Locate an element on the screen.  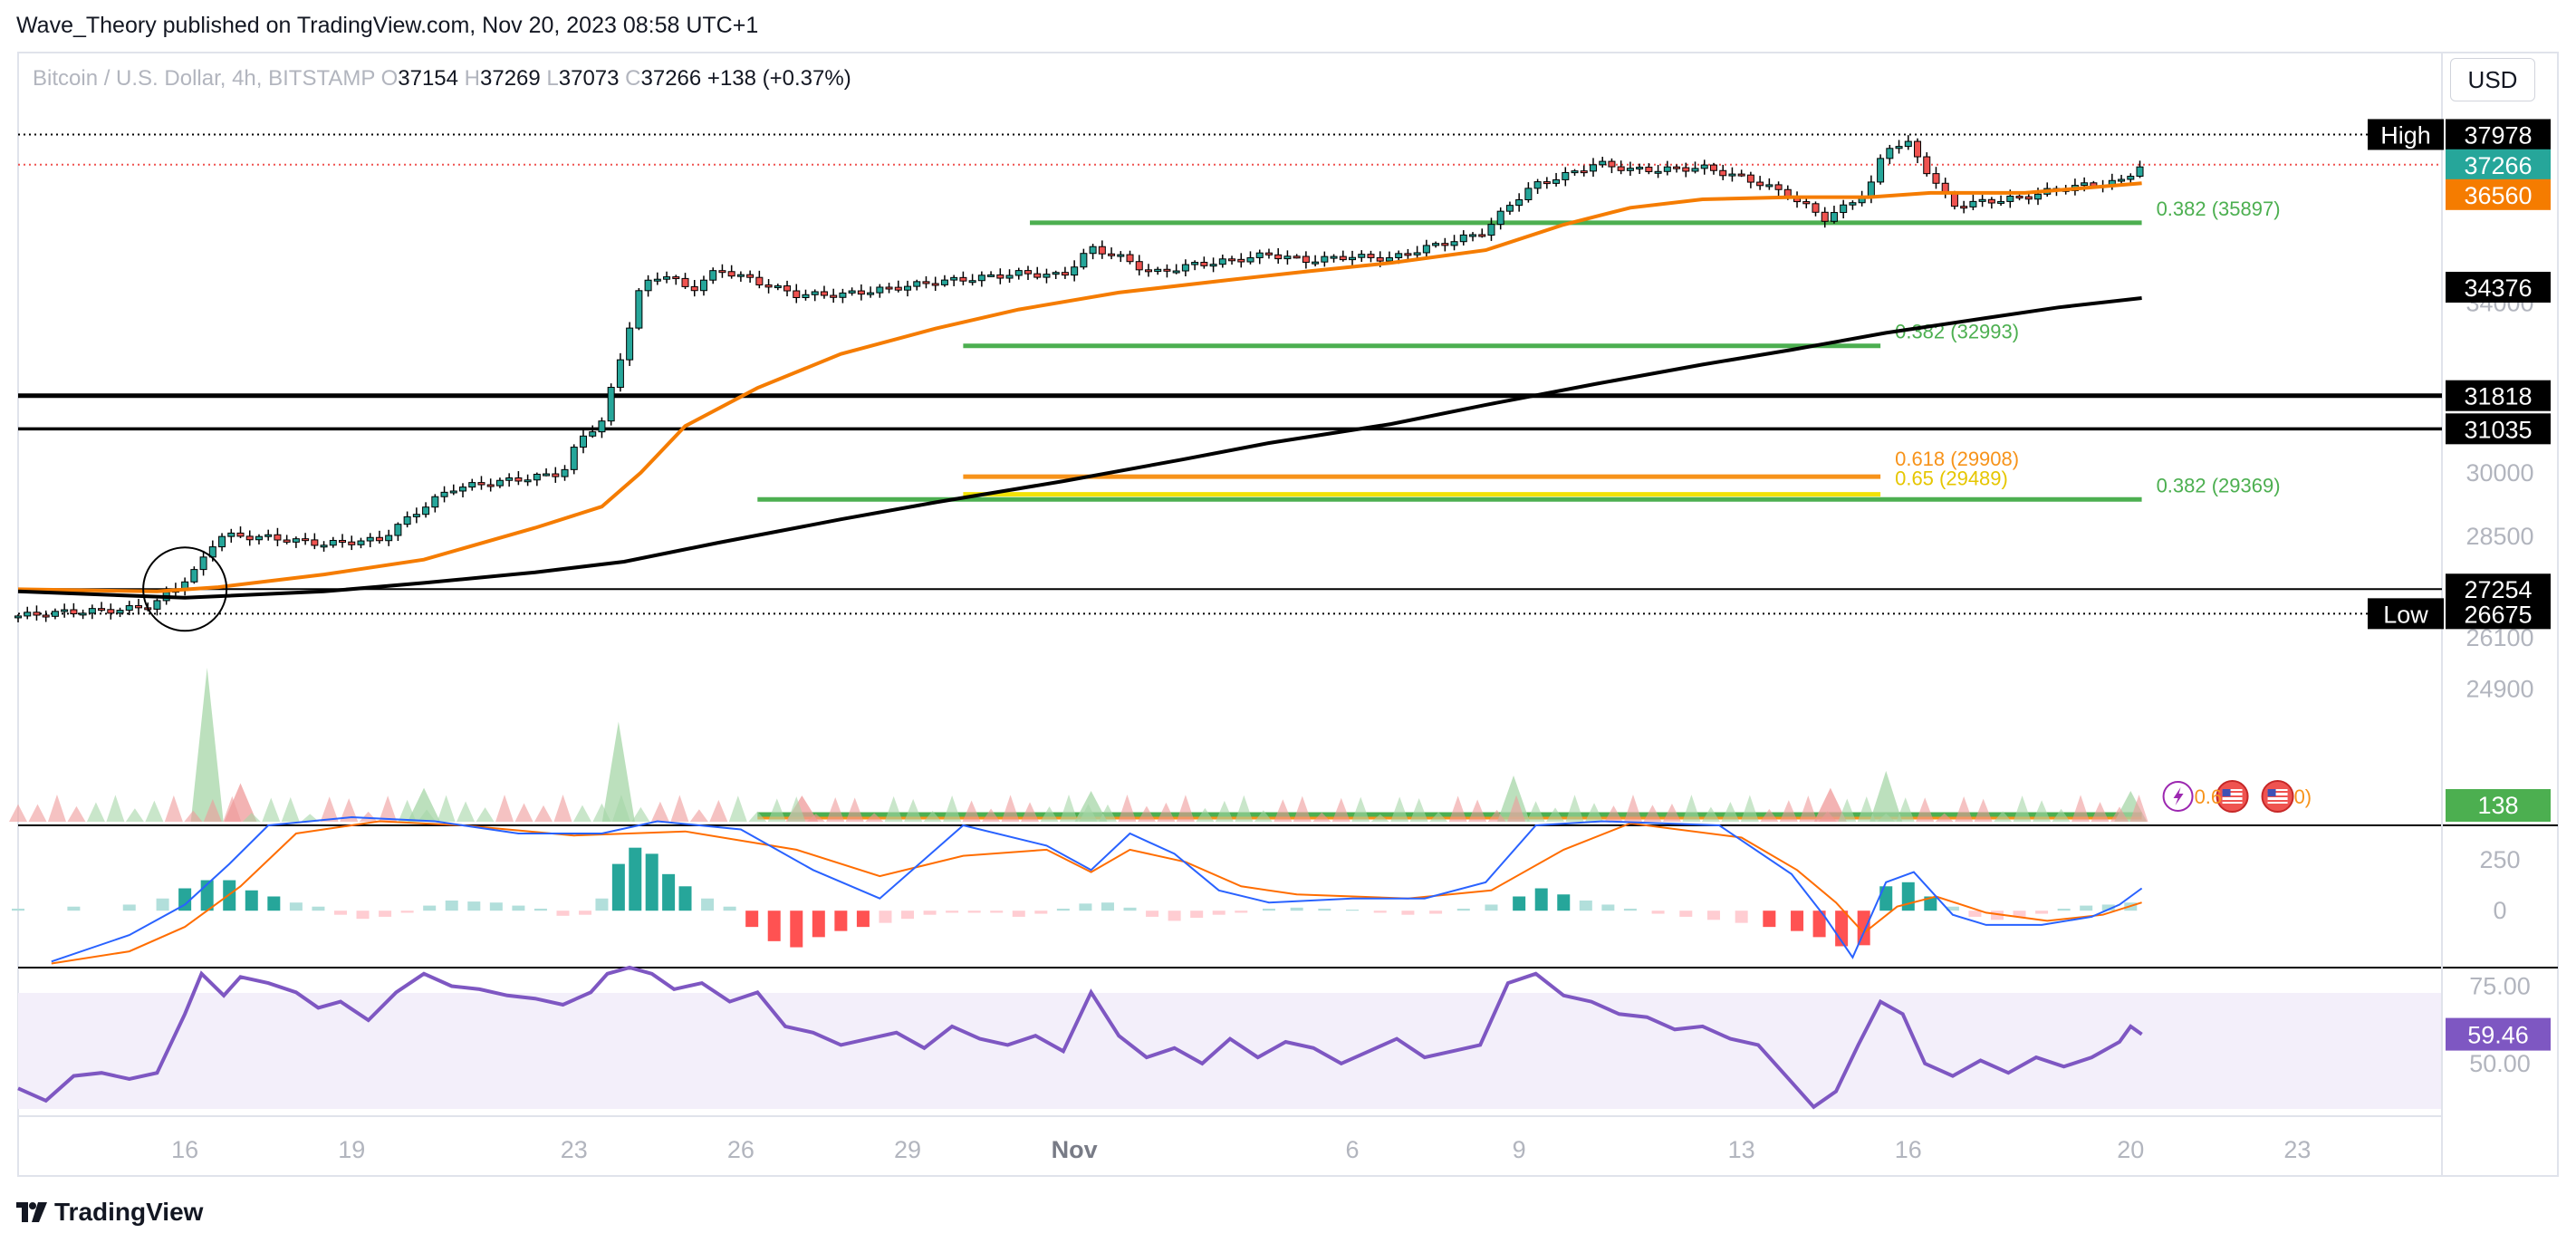
legend-change: +138 (+0.37%) is located at coordinates (776, 78).